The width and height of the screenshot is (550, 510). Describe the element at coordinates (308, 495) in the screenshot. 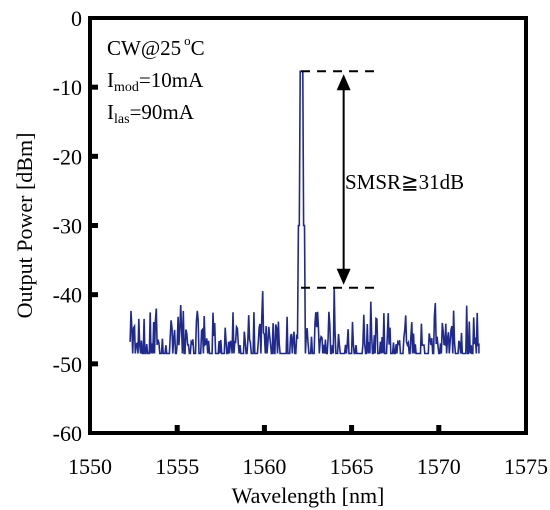

I see `x-axis-label: Wavelength [nm]` at that location.